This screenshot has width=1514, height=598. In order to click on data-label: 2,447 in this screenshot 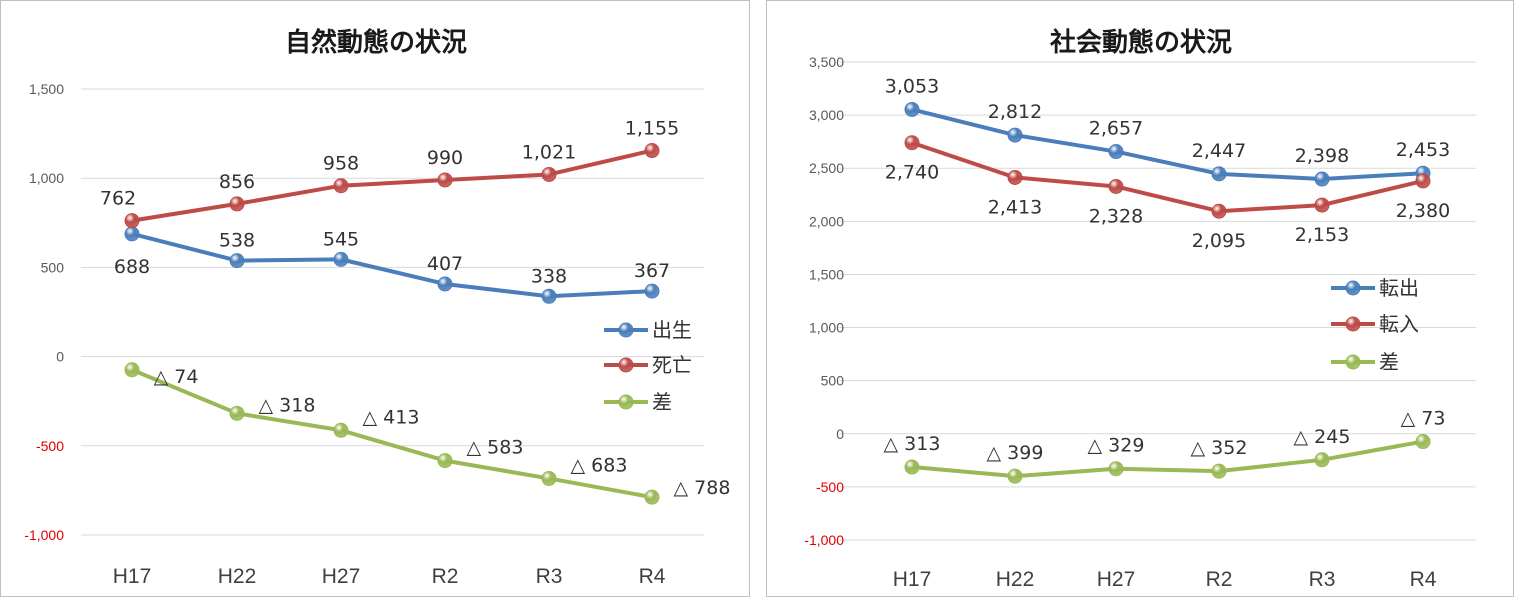, I will do `click(1219, 151)`.